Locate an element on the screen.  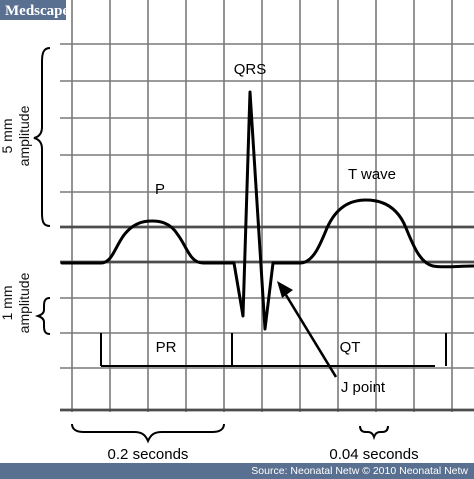
one-mm-label-line-2: amplitude is located at coordinates (24, 302).